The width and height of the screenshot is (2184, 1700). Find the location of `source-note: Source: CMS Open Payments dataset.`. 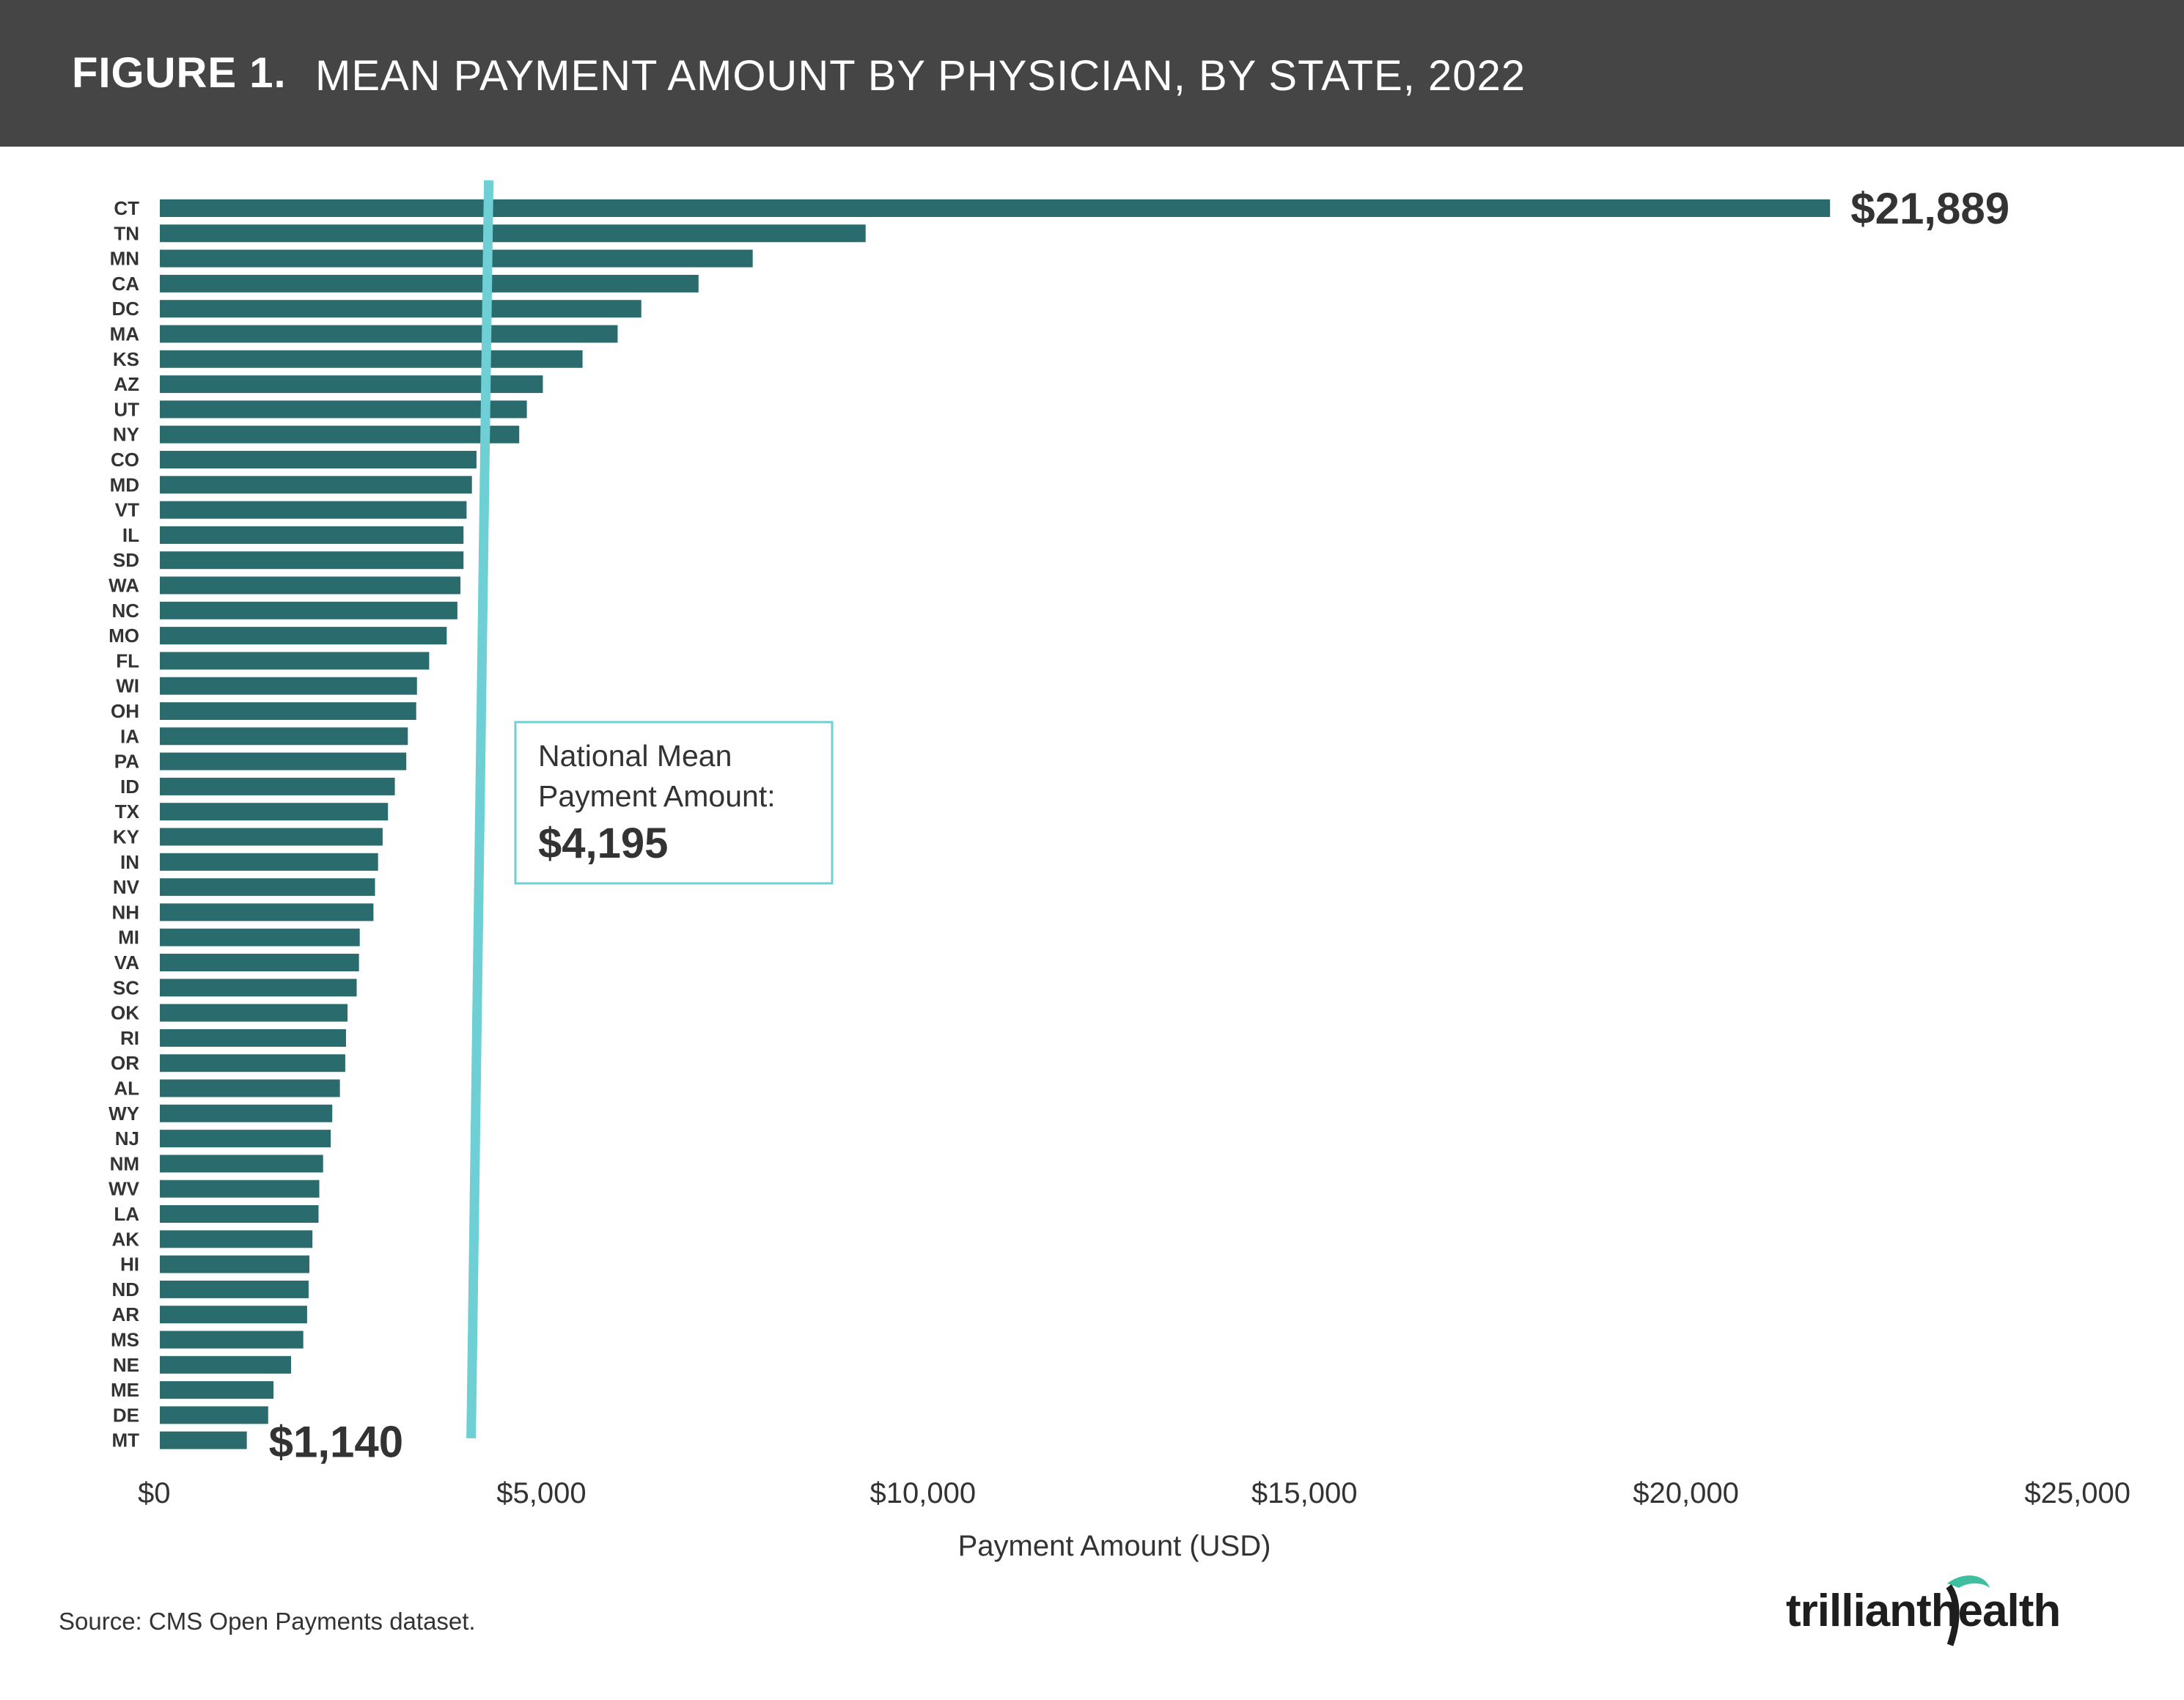

source-note: Source: CMS Open Payments dataset. is located at coordinates (267, 1621).